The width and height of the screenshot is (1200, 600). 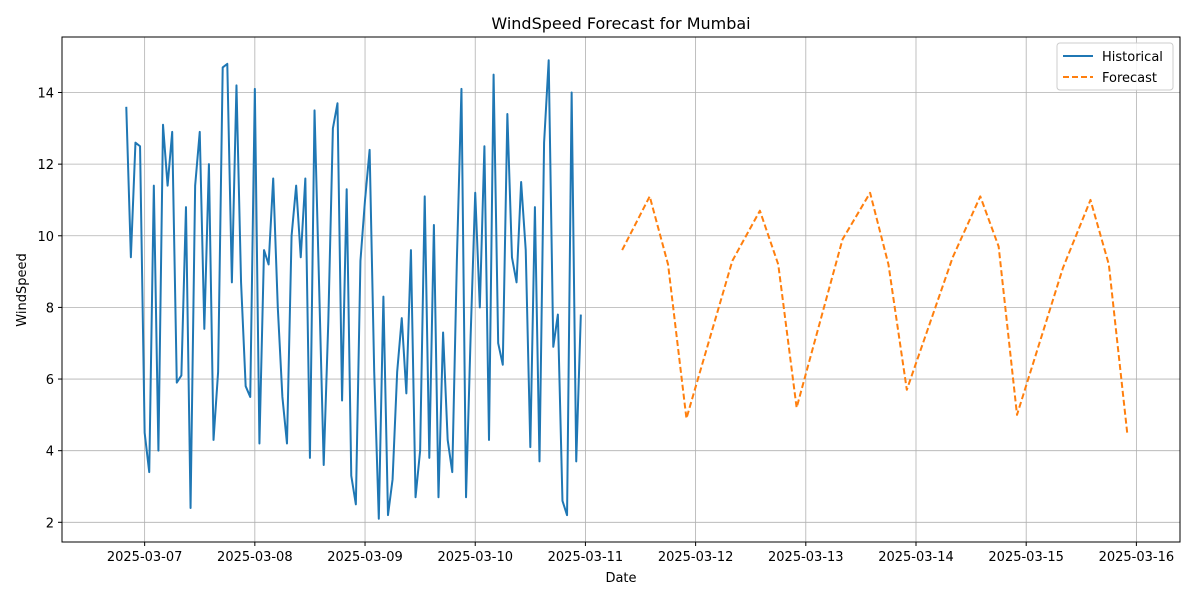 What do you see at coordinates (1129, 78) in the screenshot?
I see `legend-label-forecast: Forecast` at bounding box center [1129, 78].